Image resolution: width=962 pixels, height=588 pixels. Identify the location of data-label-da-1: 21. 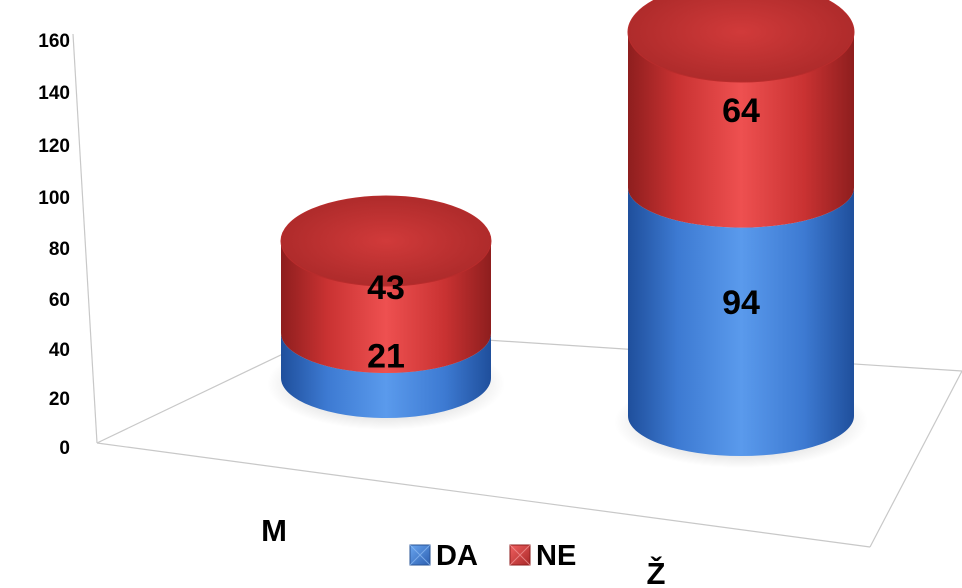
(386, 357).